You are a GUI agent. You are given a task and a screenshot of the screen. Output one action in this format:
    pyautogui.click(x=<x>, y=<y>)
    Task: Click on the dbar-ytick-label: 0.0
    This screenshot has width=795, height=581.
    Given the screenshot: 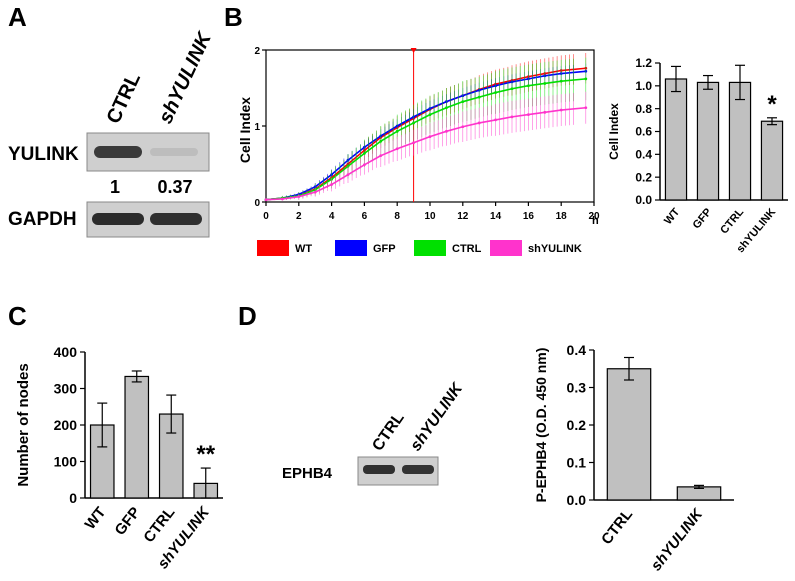 What is the action you would take?
    pyautogui.click(x=577, y=500)
    